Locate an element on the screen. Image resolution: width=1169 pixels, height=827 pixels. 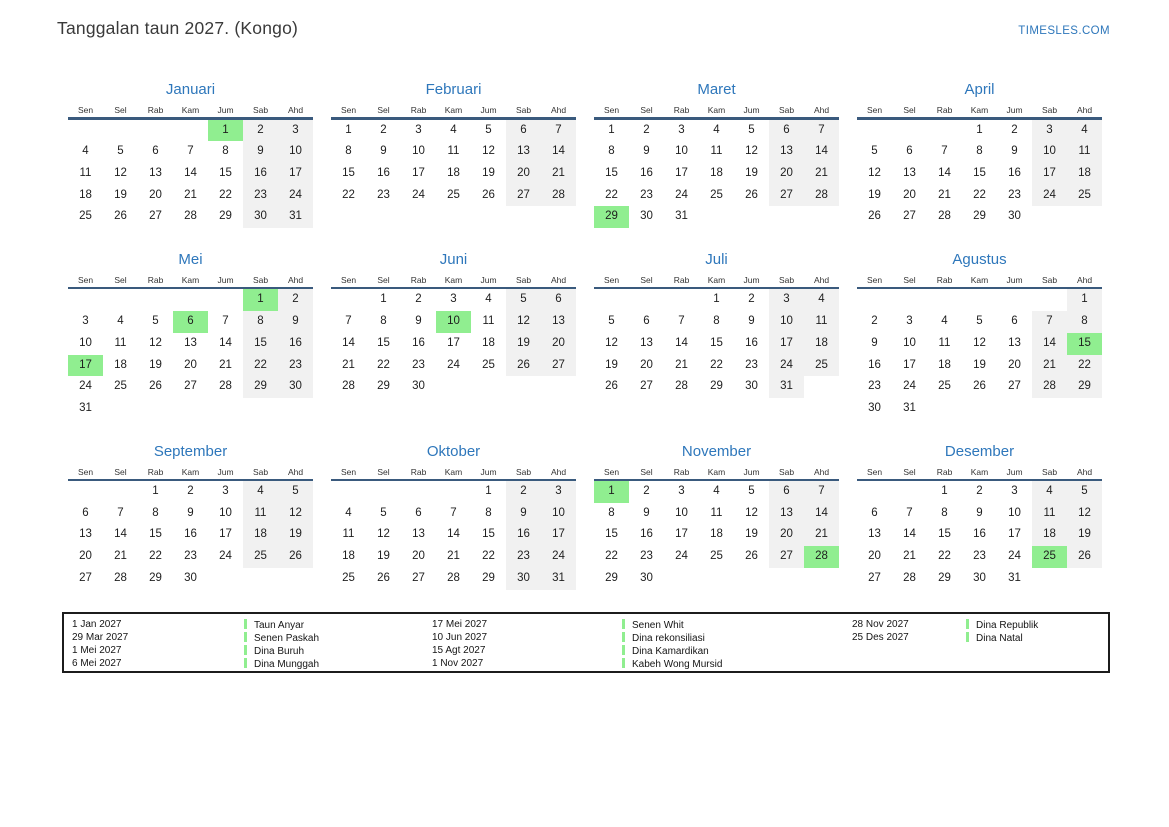
day-cell: 31 is located at coordinates (85, 407).